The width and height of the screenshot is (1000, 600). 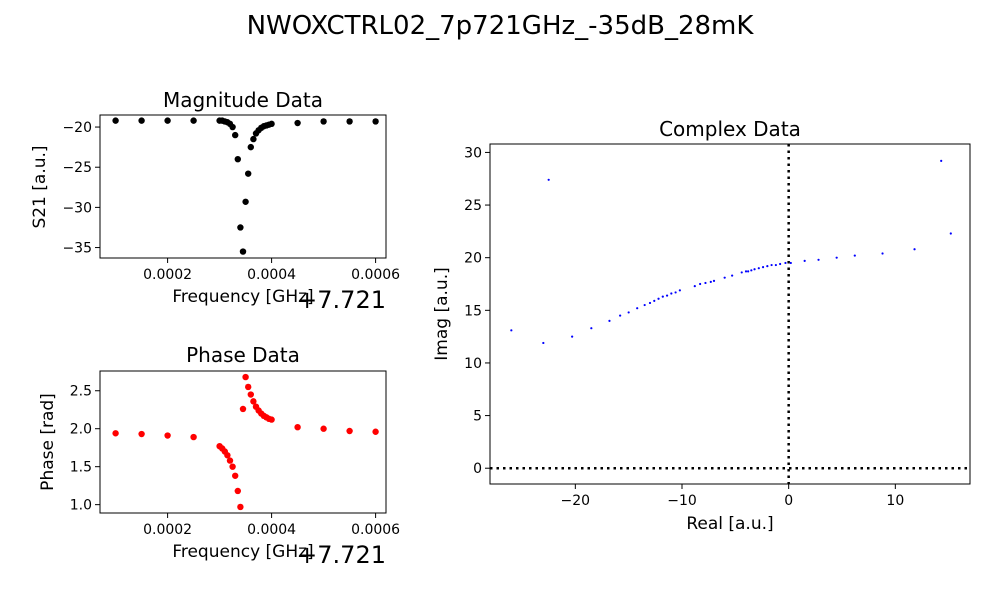 What do you see at coordinates (682, 501) in the screenshot?
I see `complex-xtick-label: −10` at bounding box center [682, 501].